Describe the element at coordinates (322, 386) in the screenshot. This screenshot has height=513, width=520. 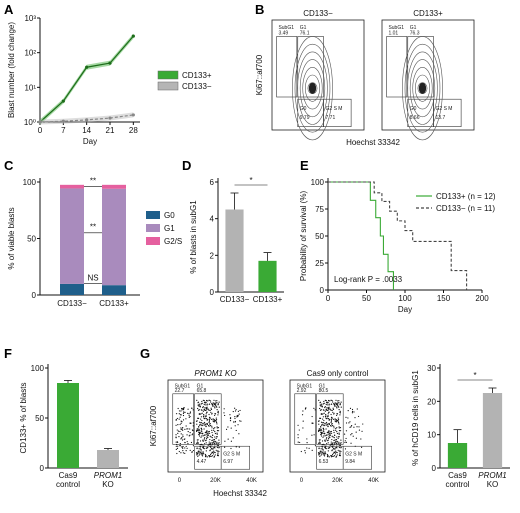
I see `g-plot-1-gate-name-g1: G1` at that location.